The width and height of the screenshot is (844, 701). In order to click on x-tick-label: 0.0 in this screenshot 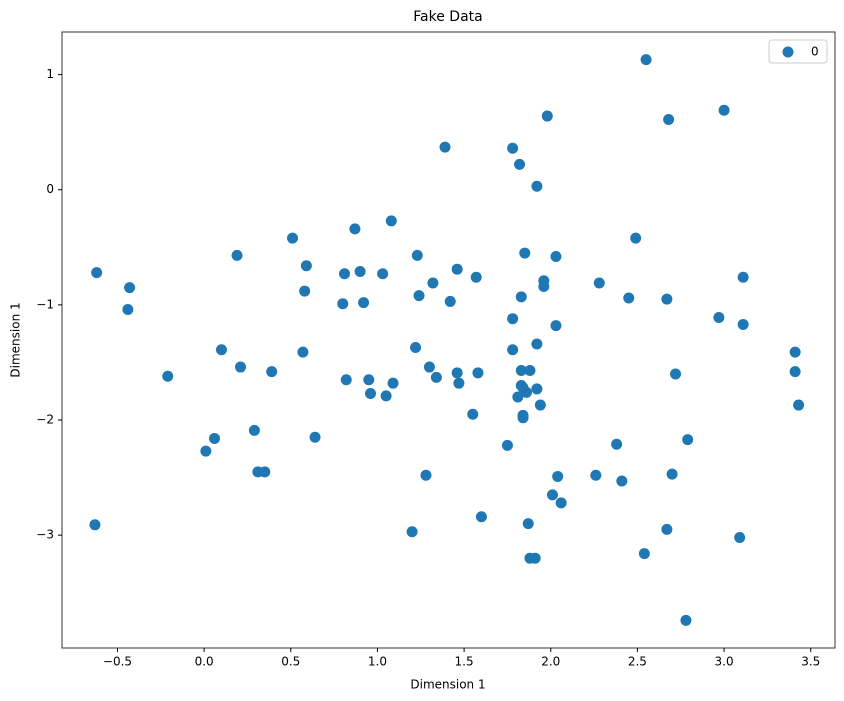, I will do `click(204, 662)`.